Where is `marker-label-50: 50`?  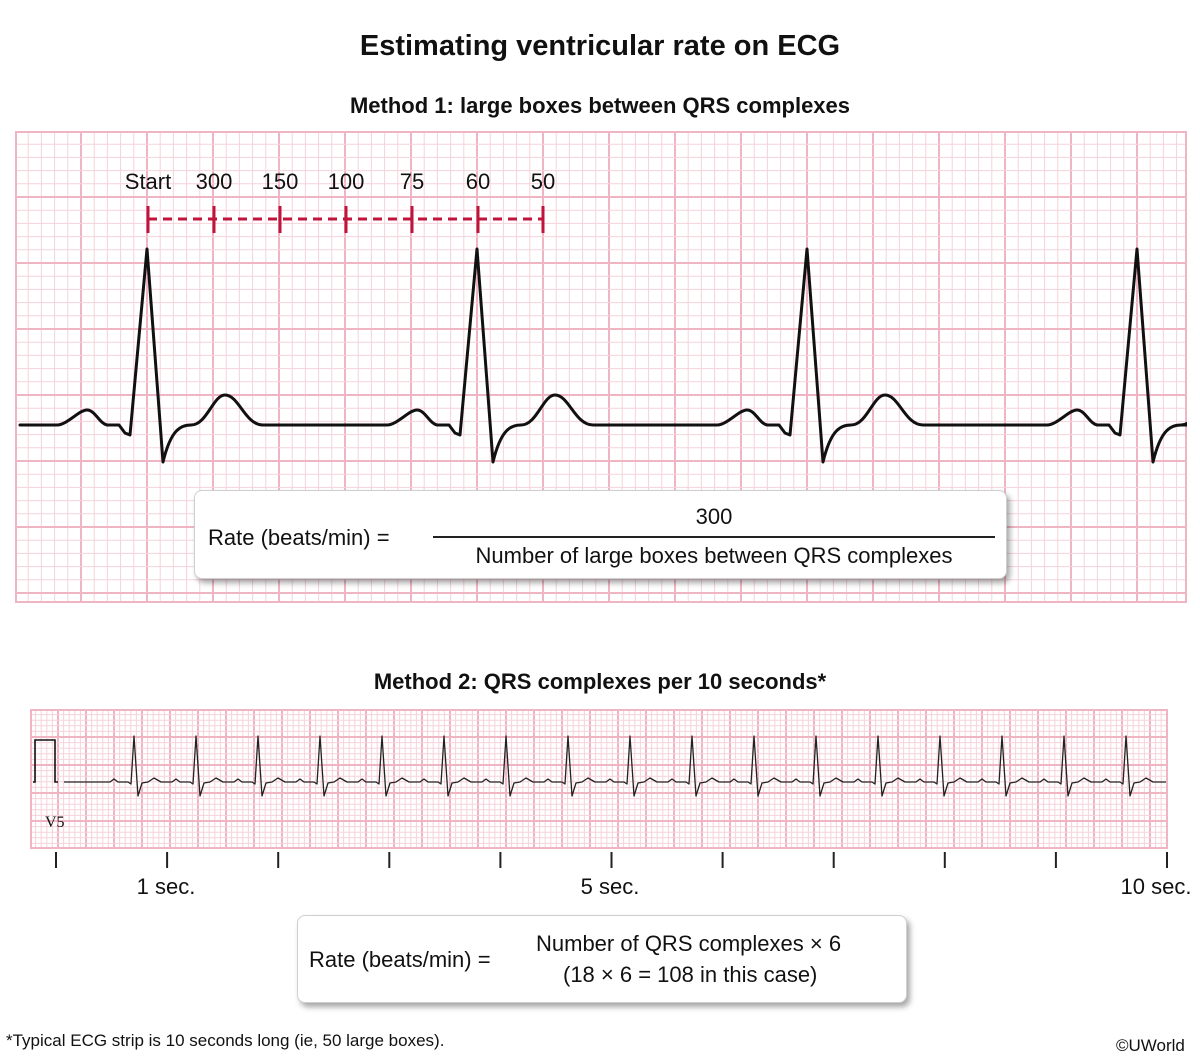 marker-label-50: 50 is located at coordinates (543, 181).